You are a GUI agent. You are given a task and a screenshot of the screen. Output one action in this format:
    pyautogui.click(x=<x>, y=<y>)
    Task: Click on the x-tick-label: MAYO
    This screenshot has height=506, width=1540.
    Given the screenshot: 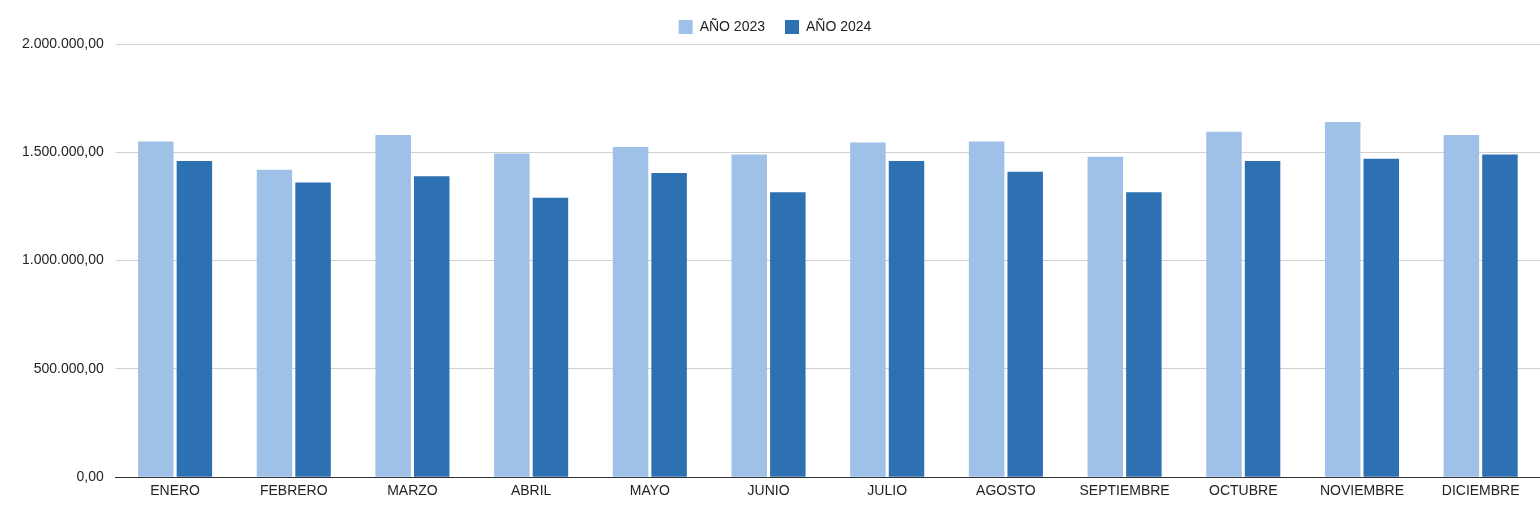 What is the action you would take?
    pyautogui.click(x=650, y=490)
    